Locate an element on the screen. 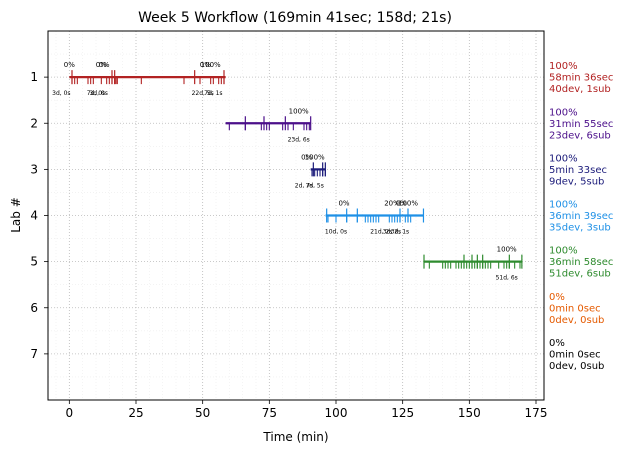 The height and width of the screenshot is (453, 630). lab-6-summary-line: 0dev, 0sub is located at coordinates (576, 320).